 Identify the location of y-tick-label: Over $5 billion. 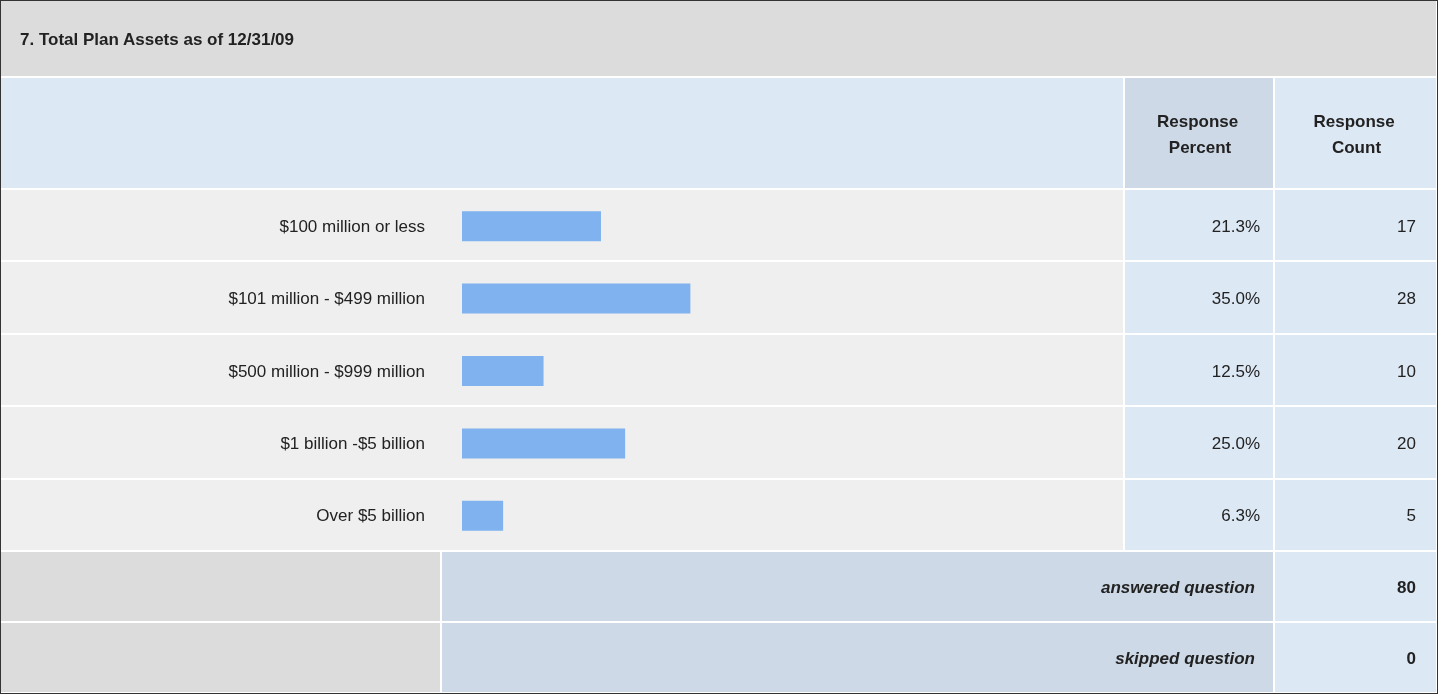
(370, 516).